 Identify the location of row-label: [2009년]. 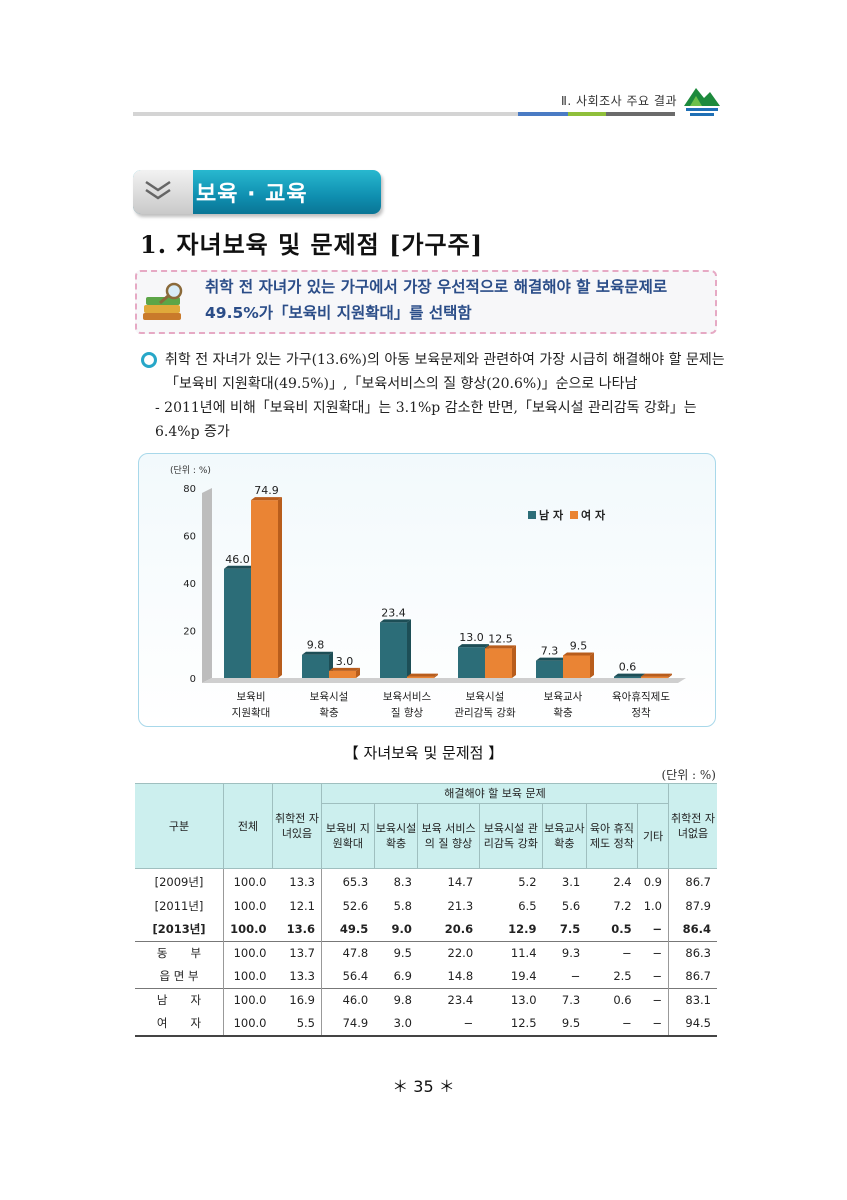
(179, 881).